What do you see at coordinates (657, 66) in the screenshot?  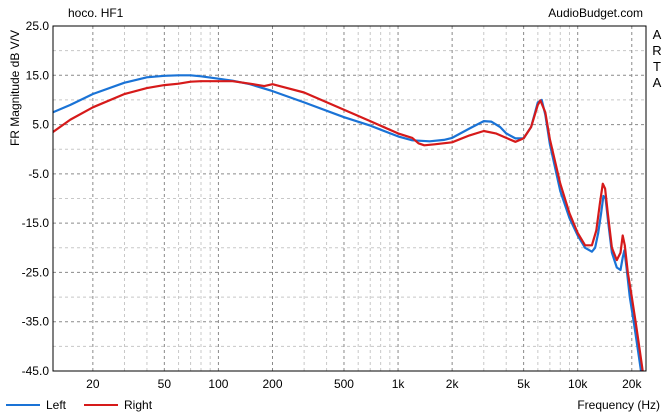 I see `arta-letter: T` at bounding box center [657, 66].